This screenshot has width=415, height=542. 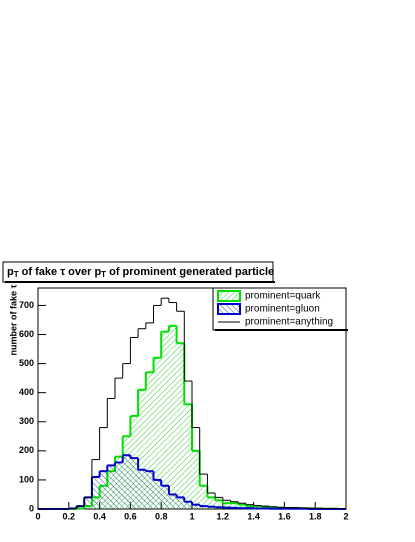 What do you see at coordinates (191, 516) in the screenshot?
I see `x-tick-label: 1` at bounding box center [191, 516].